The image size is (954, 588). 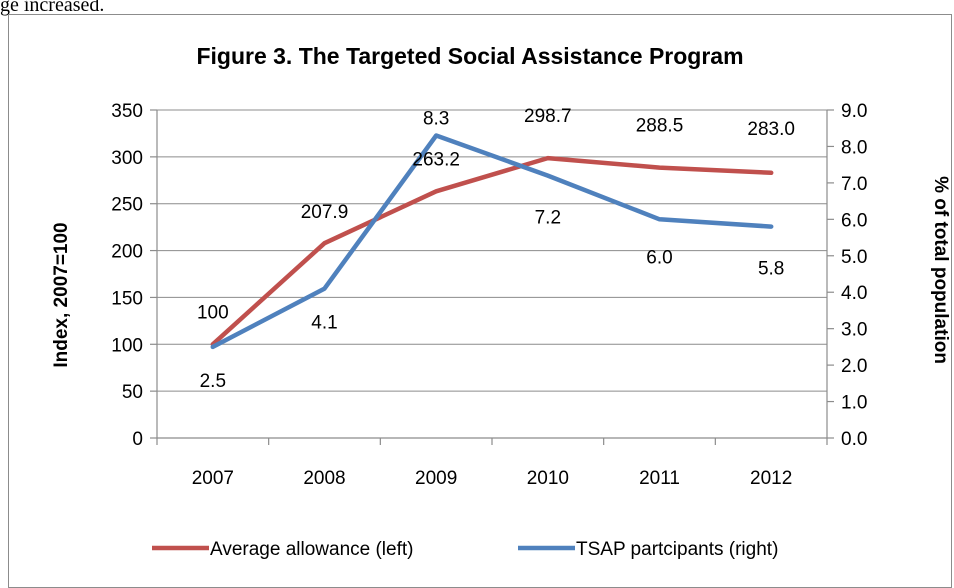 What do you see at coordinates (548, 116) in the screenshot?
I see `data-label-1: 298.7` at bounding box center [548, 116].